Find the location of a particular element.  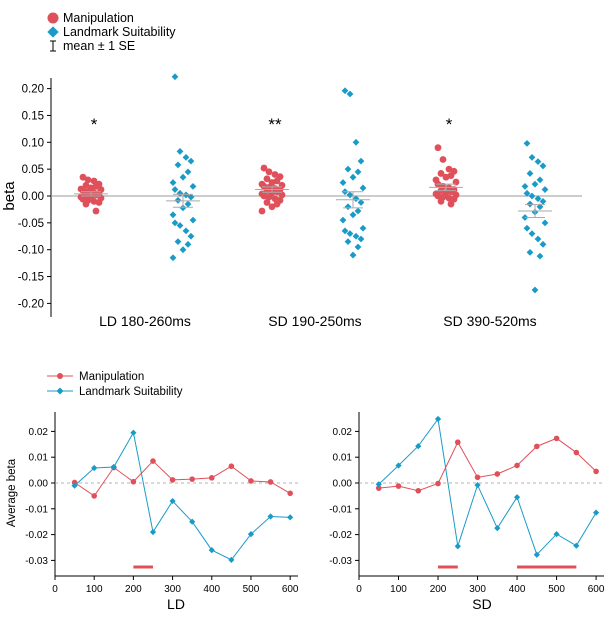

bottom-legend-entry-landmark: Landmark Suitability is located at coordinates (115, 392).